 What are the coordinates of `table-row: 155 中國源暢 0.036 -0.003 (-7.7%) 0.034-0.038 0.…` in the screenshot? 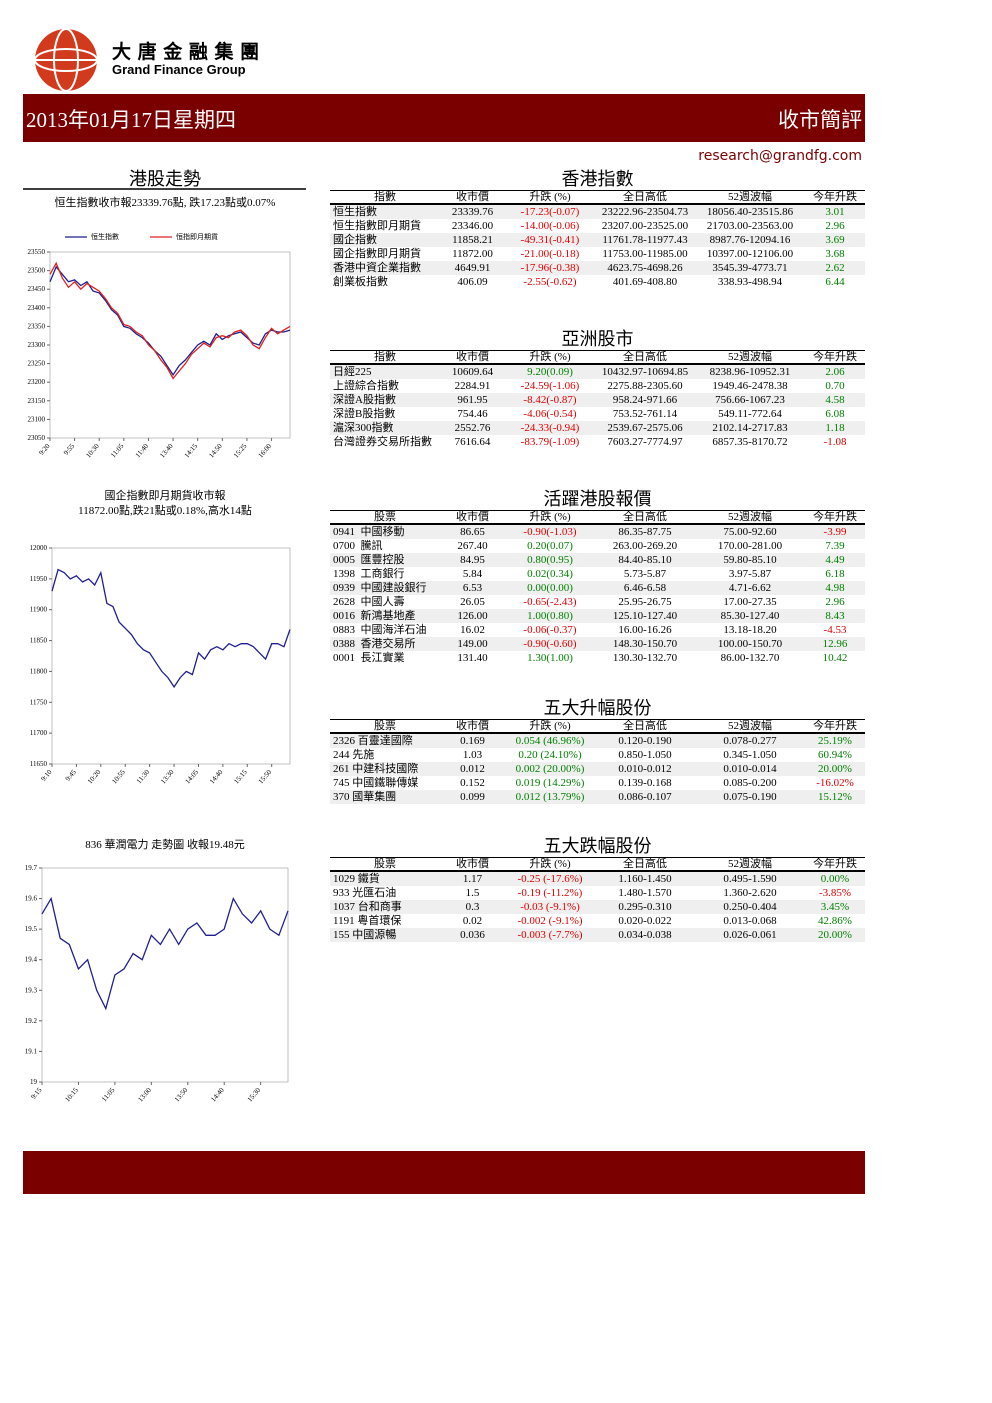 It's located at (597, 935).